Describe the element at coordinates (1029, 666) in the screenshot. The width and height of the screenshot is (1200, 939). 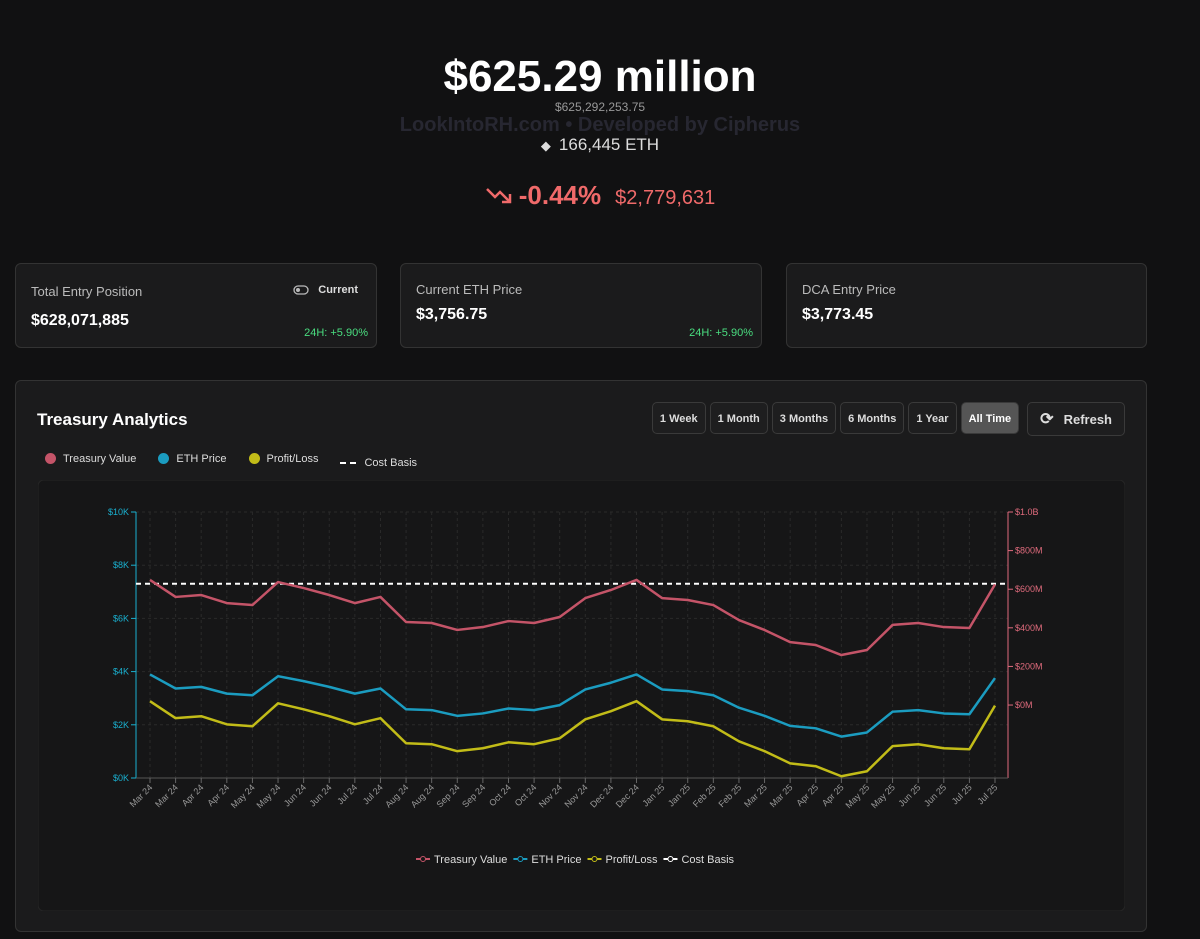
I see `y2-tick-label: $200M` at that location.